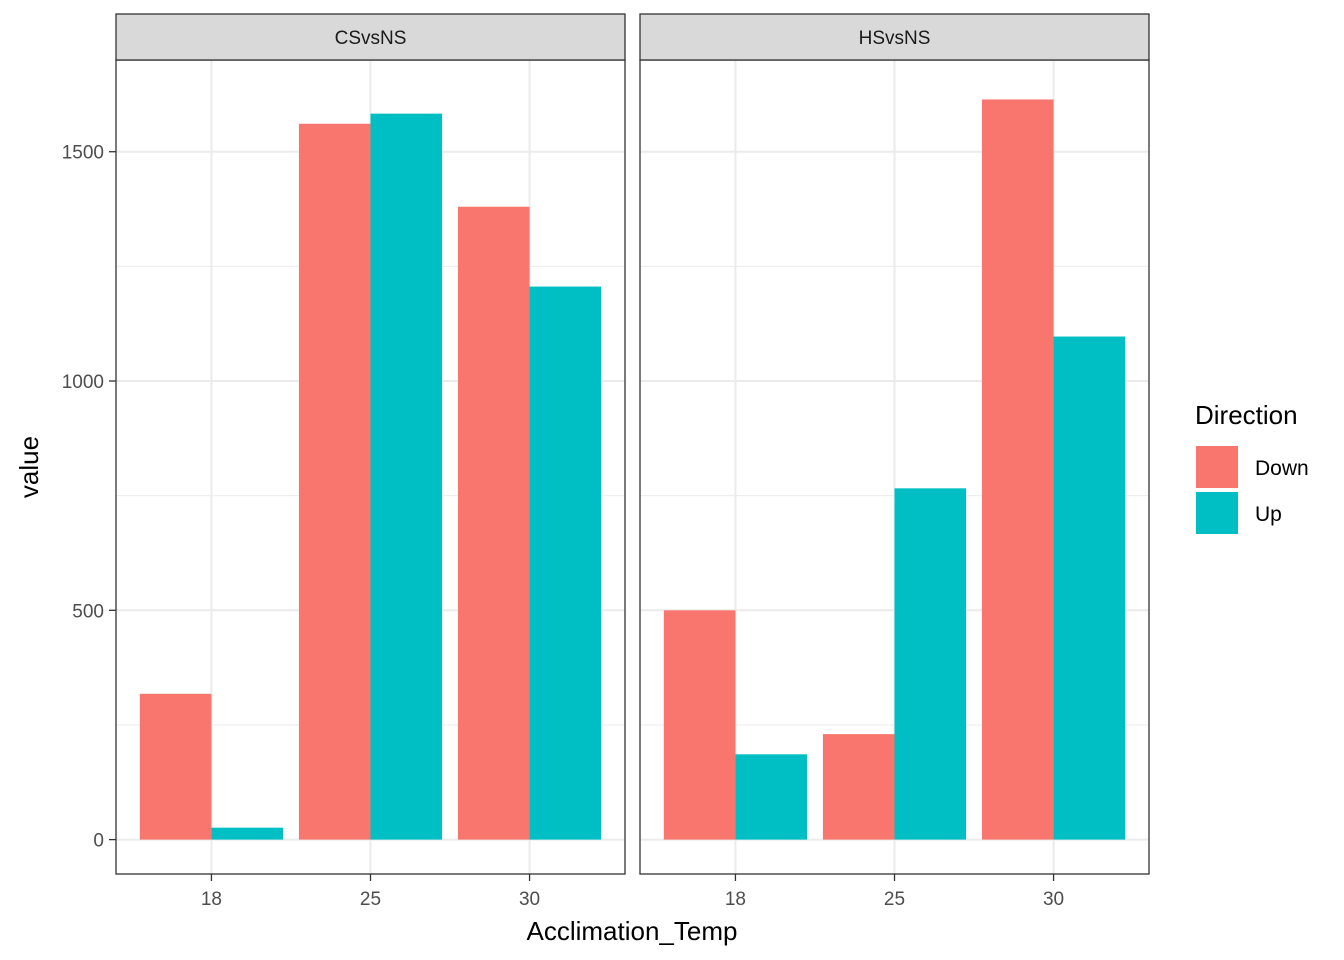  What do you see at coordinates (175, 766) in the screenshot?
I see `bar-CSvsNS-18-down` at bounding box center [175, 766].